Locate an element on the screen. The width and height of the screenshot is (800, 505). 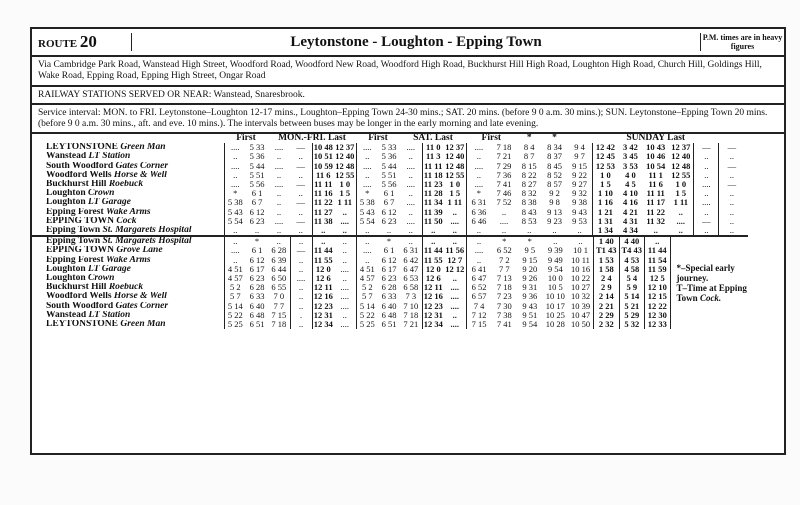
departure-time: 3 53 is located at coordinates (630, 166).